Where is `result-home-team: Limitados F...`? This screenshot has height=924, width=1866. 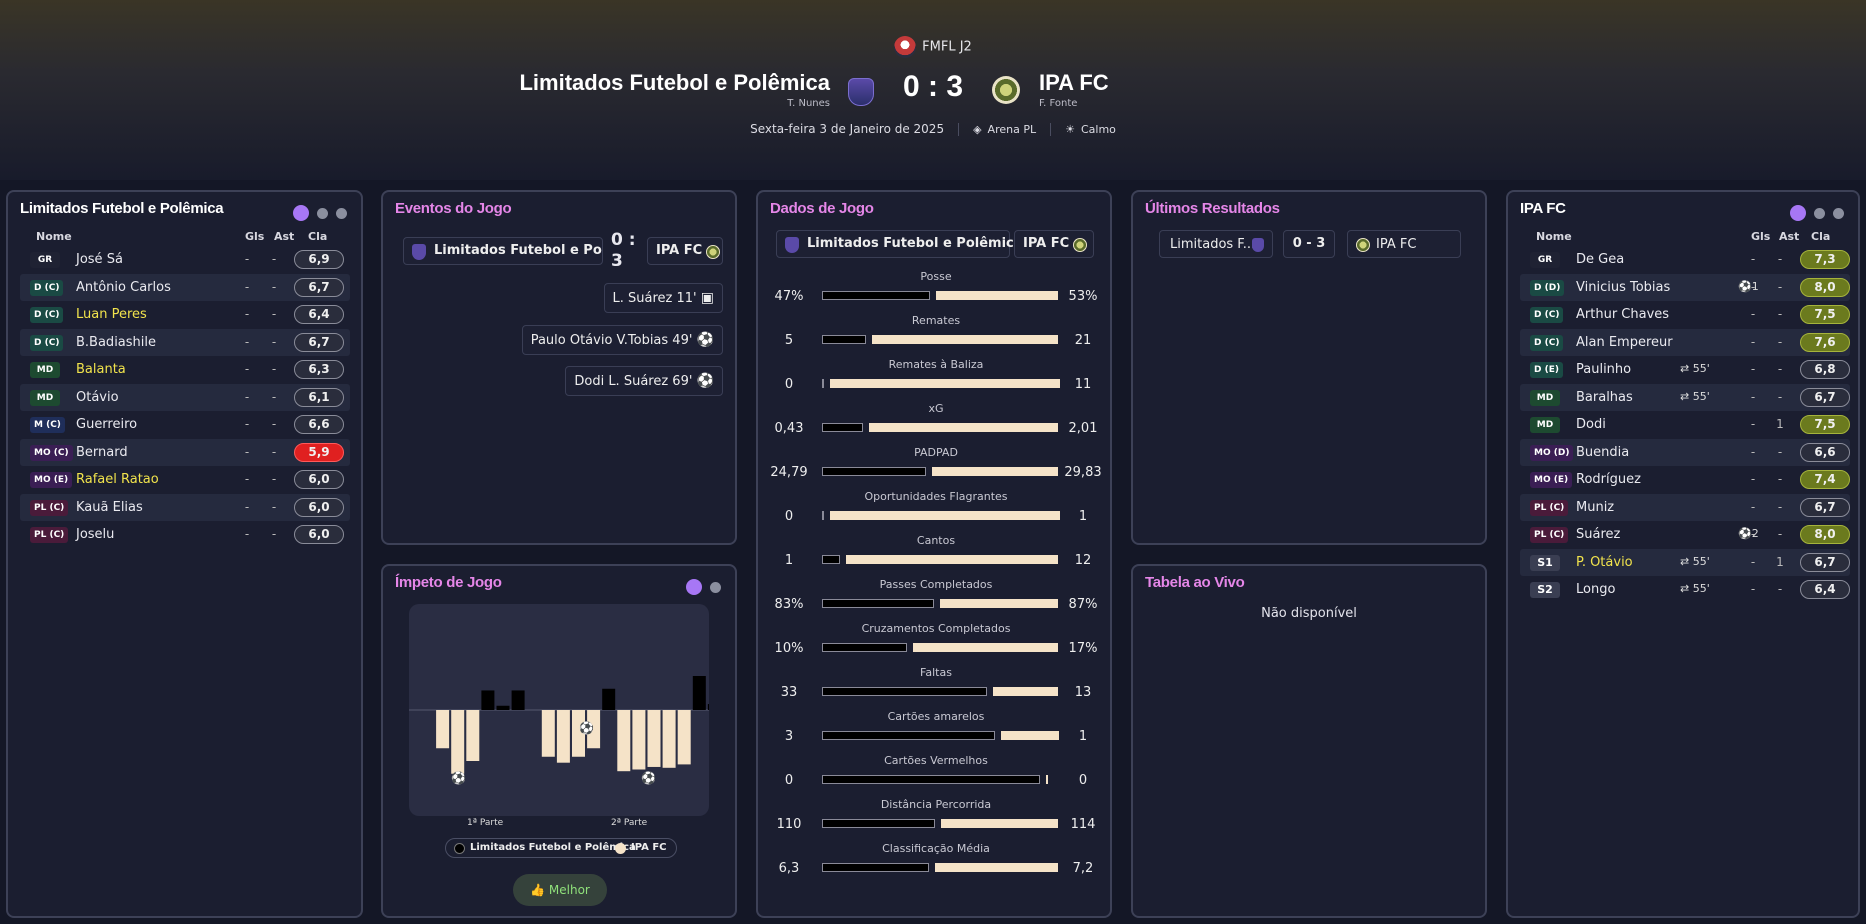 result-home-team: Limitados F... is located at coordinates (1216, 244).